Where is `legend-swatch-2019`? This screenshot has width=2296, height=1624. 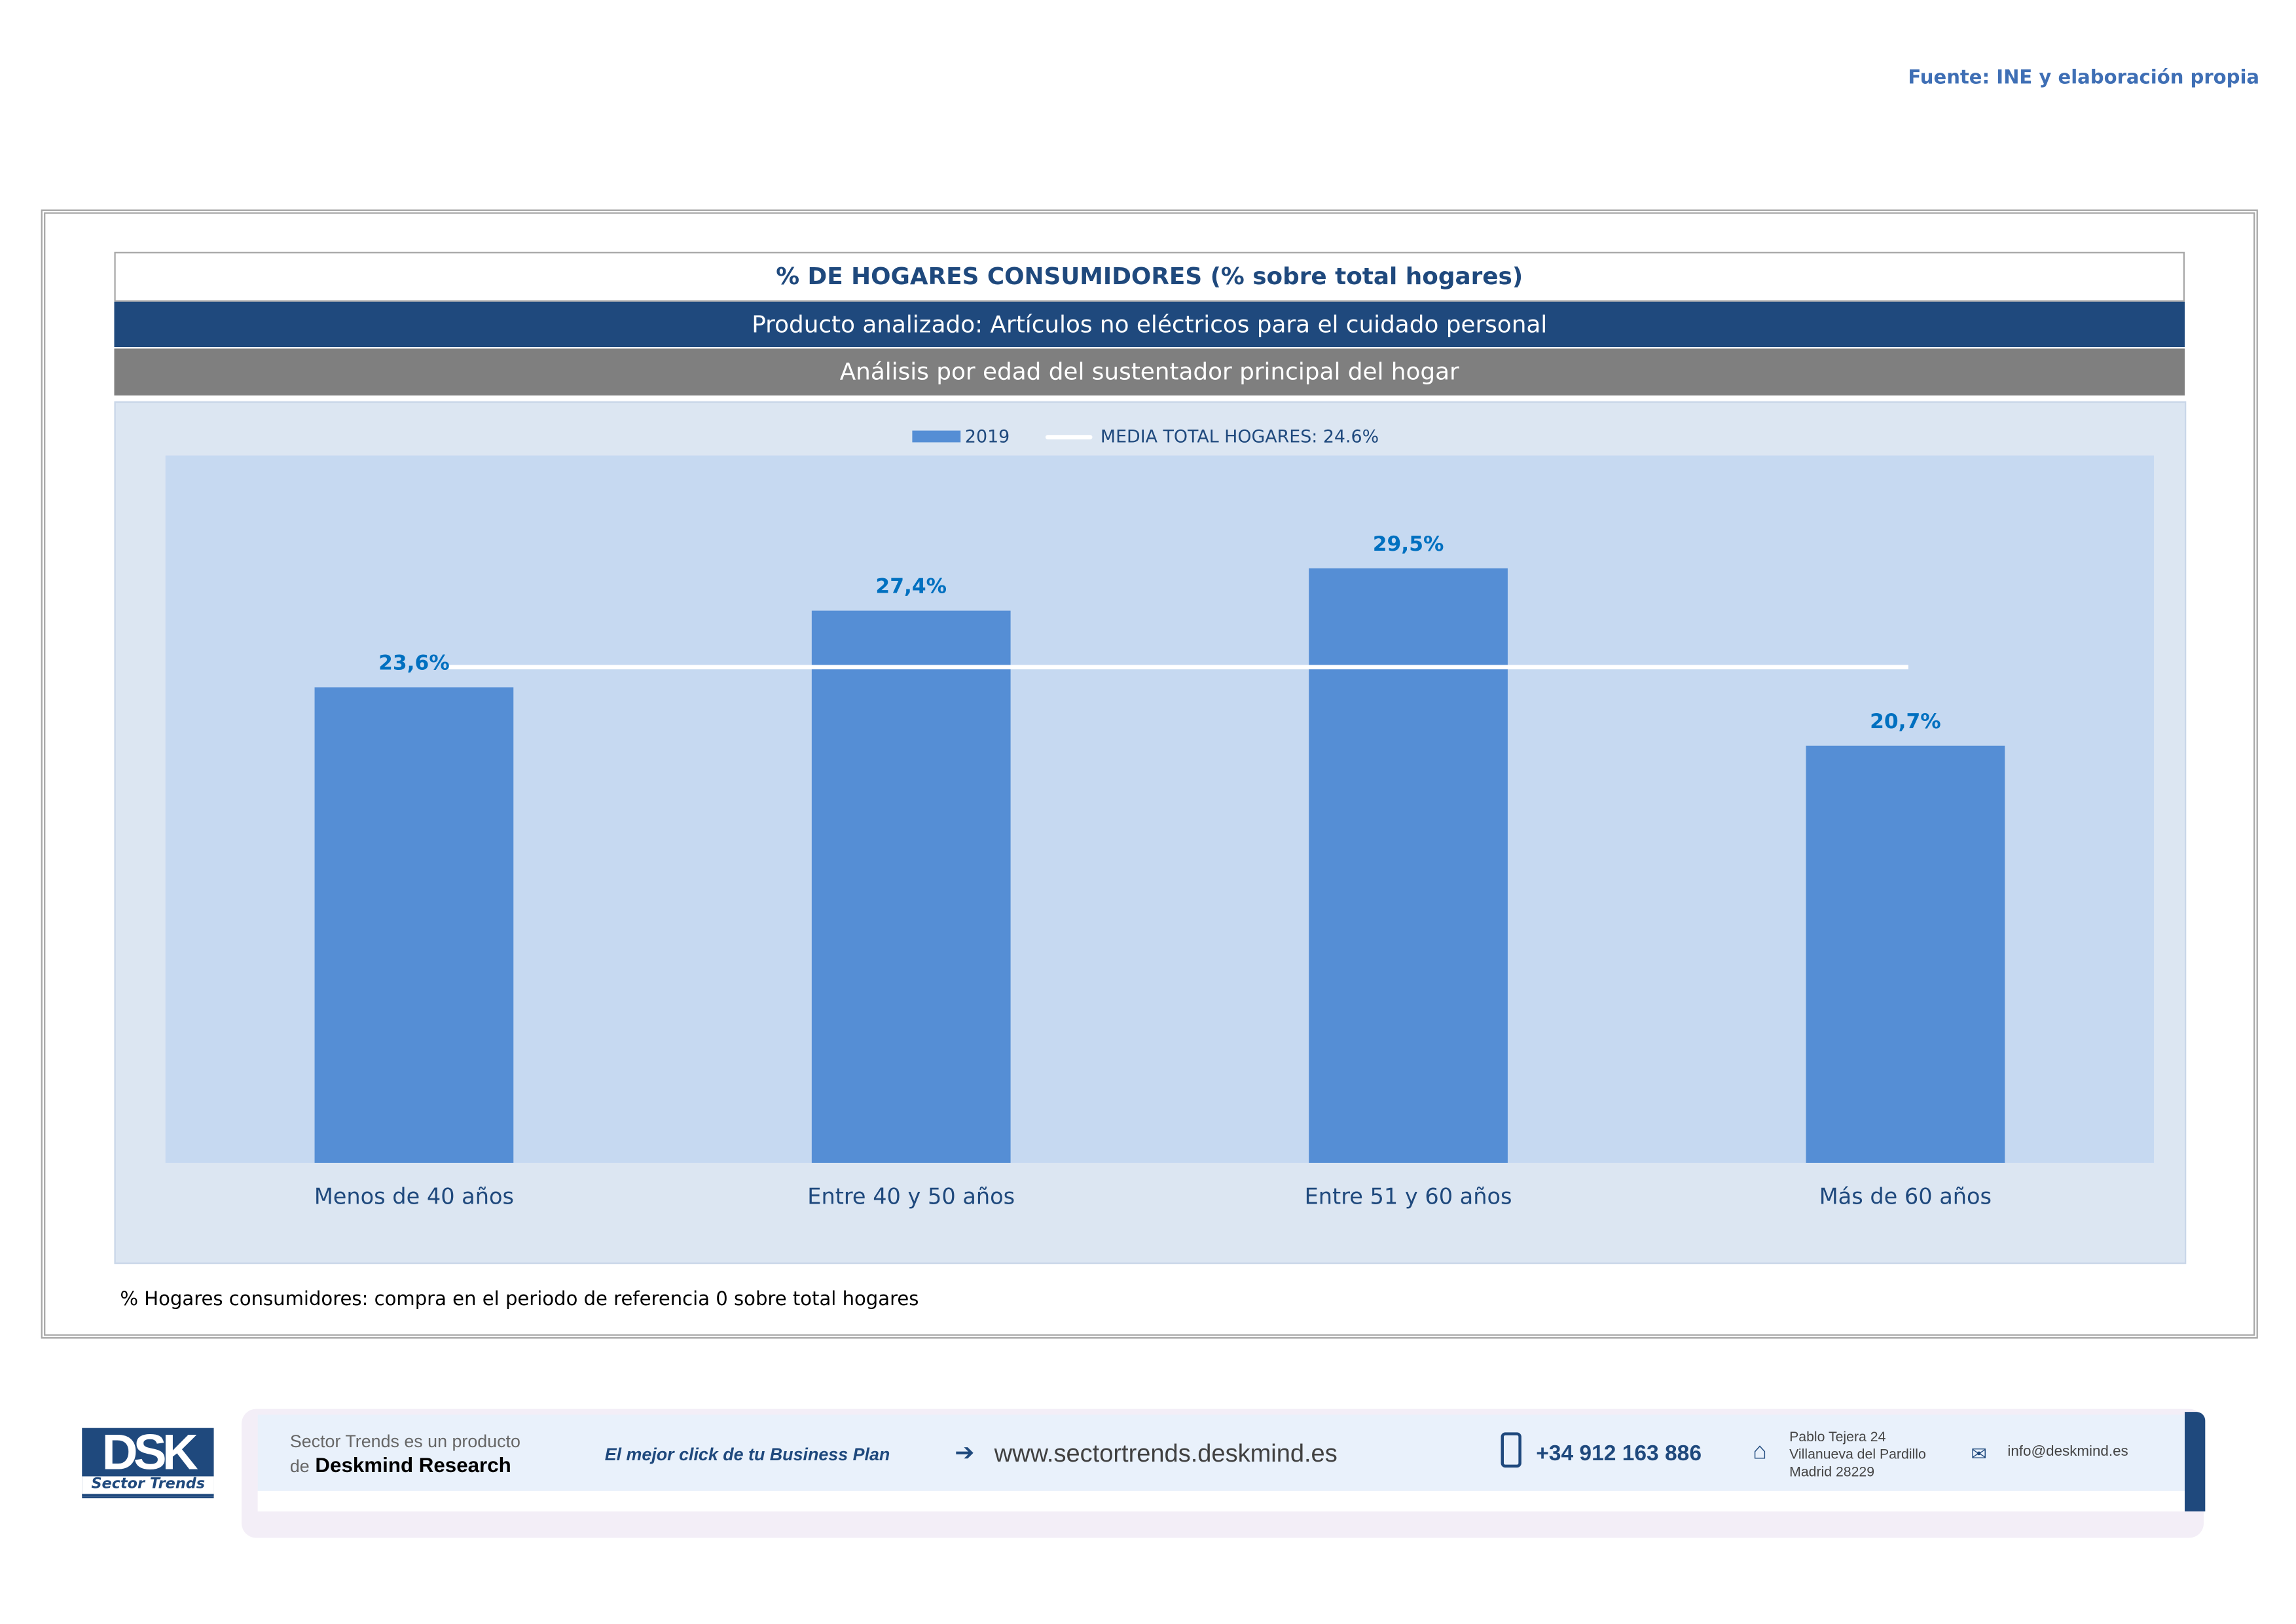
legend-swatch-2019 is located at coordinates (936, 436).